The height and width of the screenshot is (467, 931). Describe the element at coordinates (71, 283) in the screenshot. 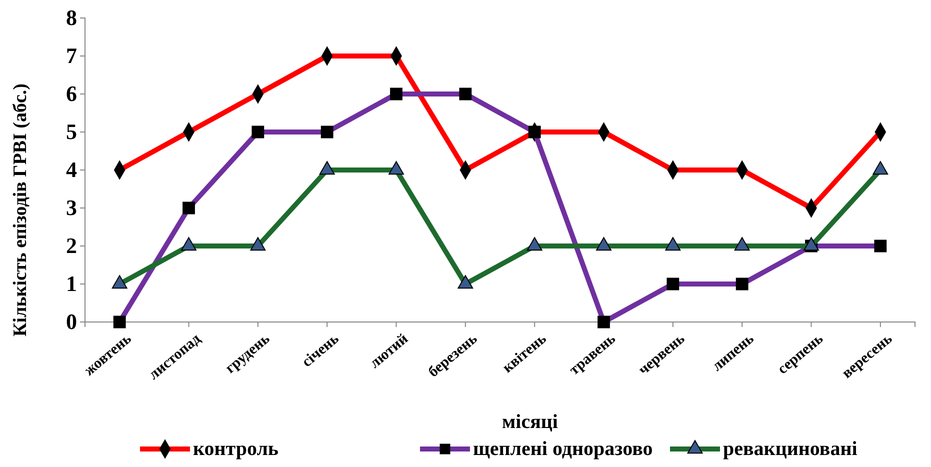

I see `y-tick-label: 1` at that location.